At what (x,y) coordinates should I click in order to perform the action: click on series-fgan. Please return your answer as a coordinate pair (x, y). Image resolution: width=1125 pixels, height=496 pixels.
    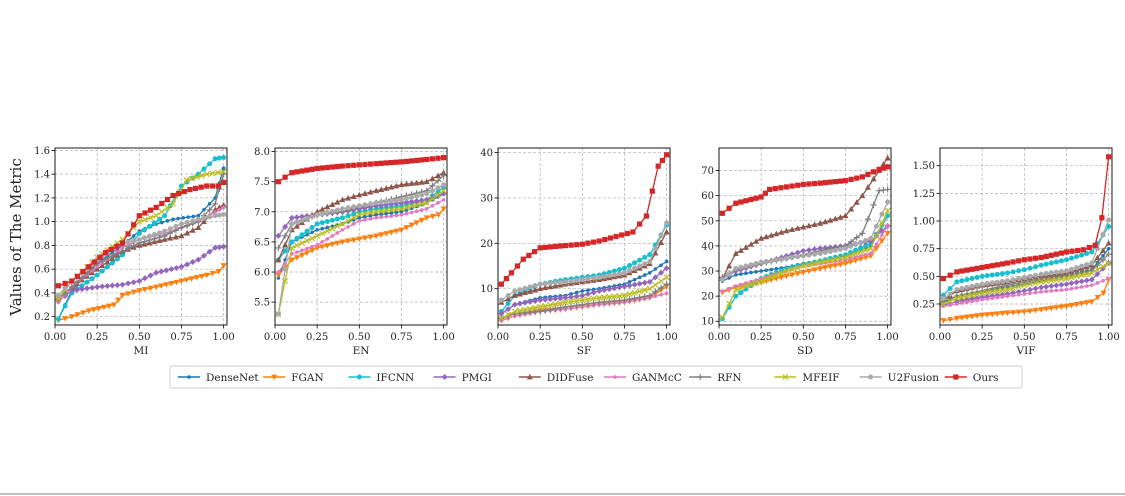
    Looking at the image, I should click on (1026, 300).